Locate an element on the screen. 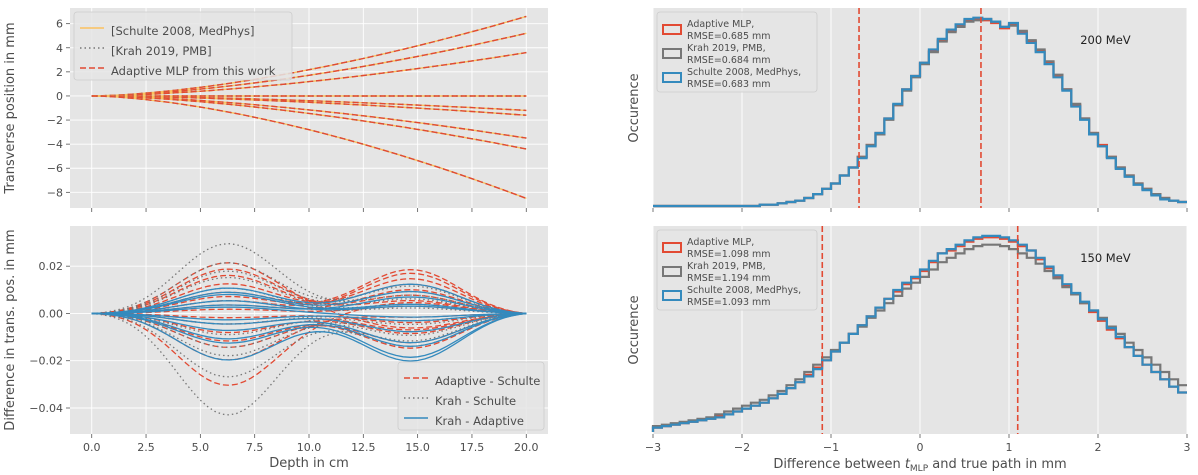 The image size is (1198, 475). x-tick-label: 5.0 is located at coordinates (201, 447).